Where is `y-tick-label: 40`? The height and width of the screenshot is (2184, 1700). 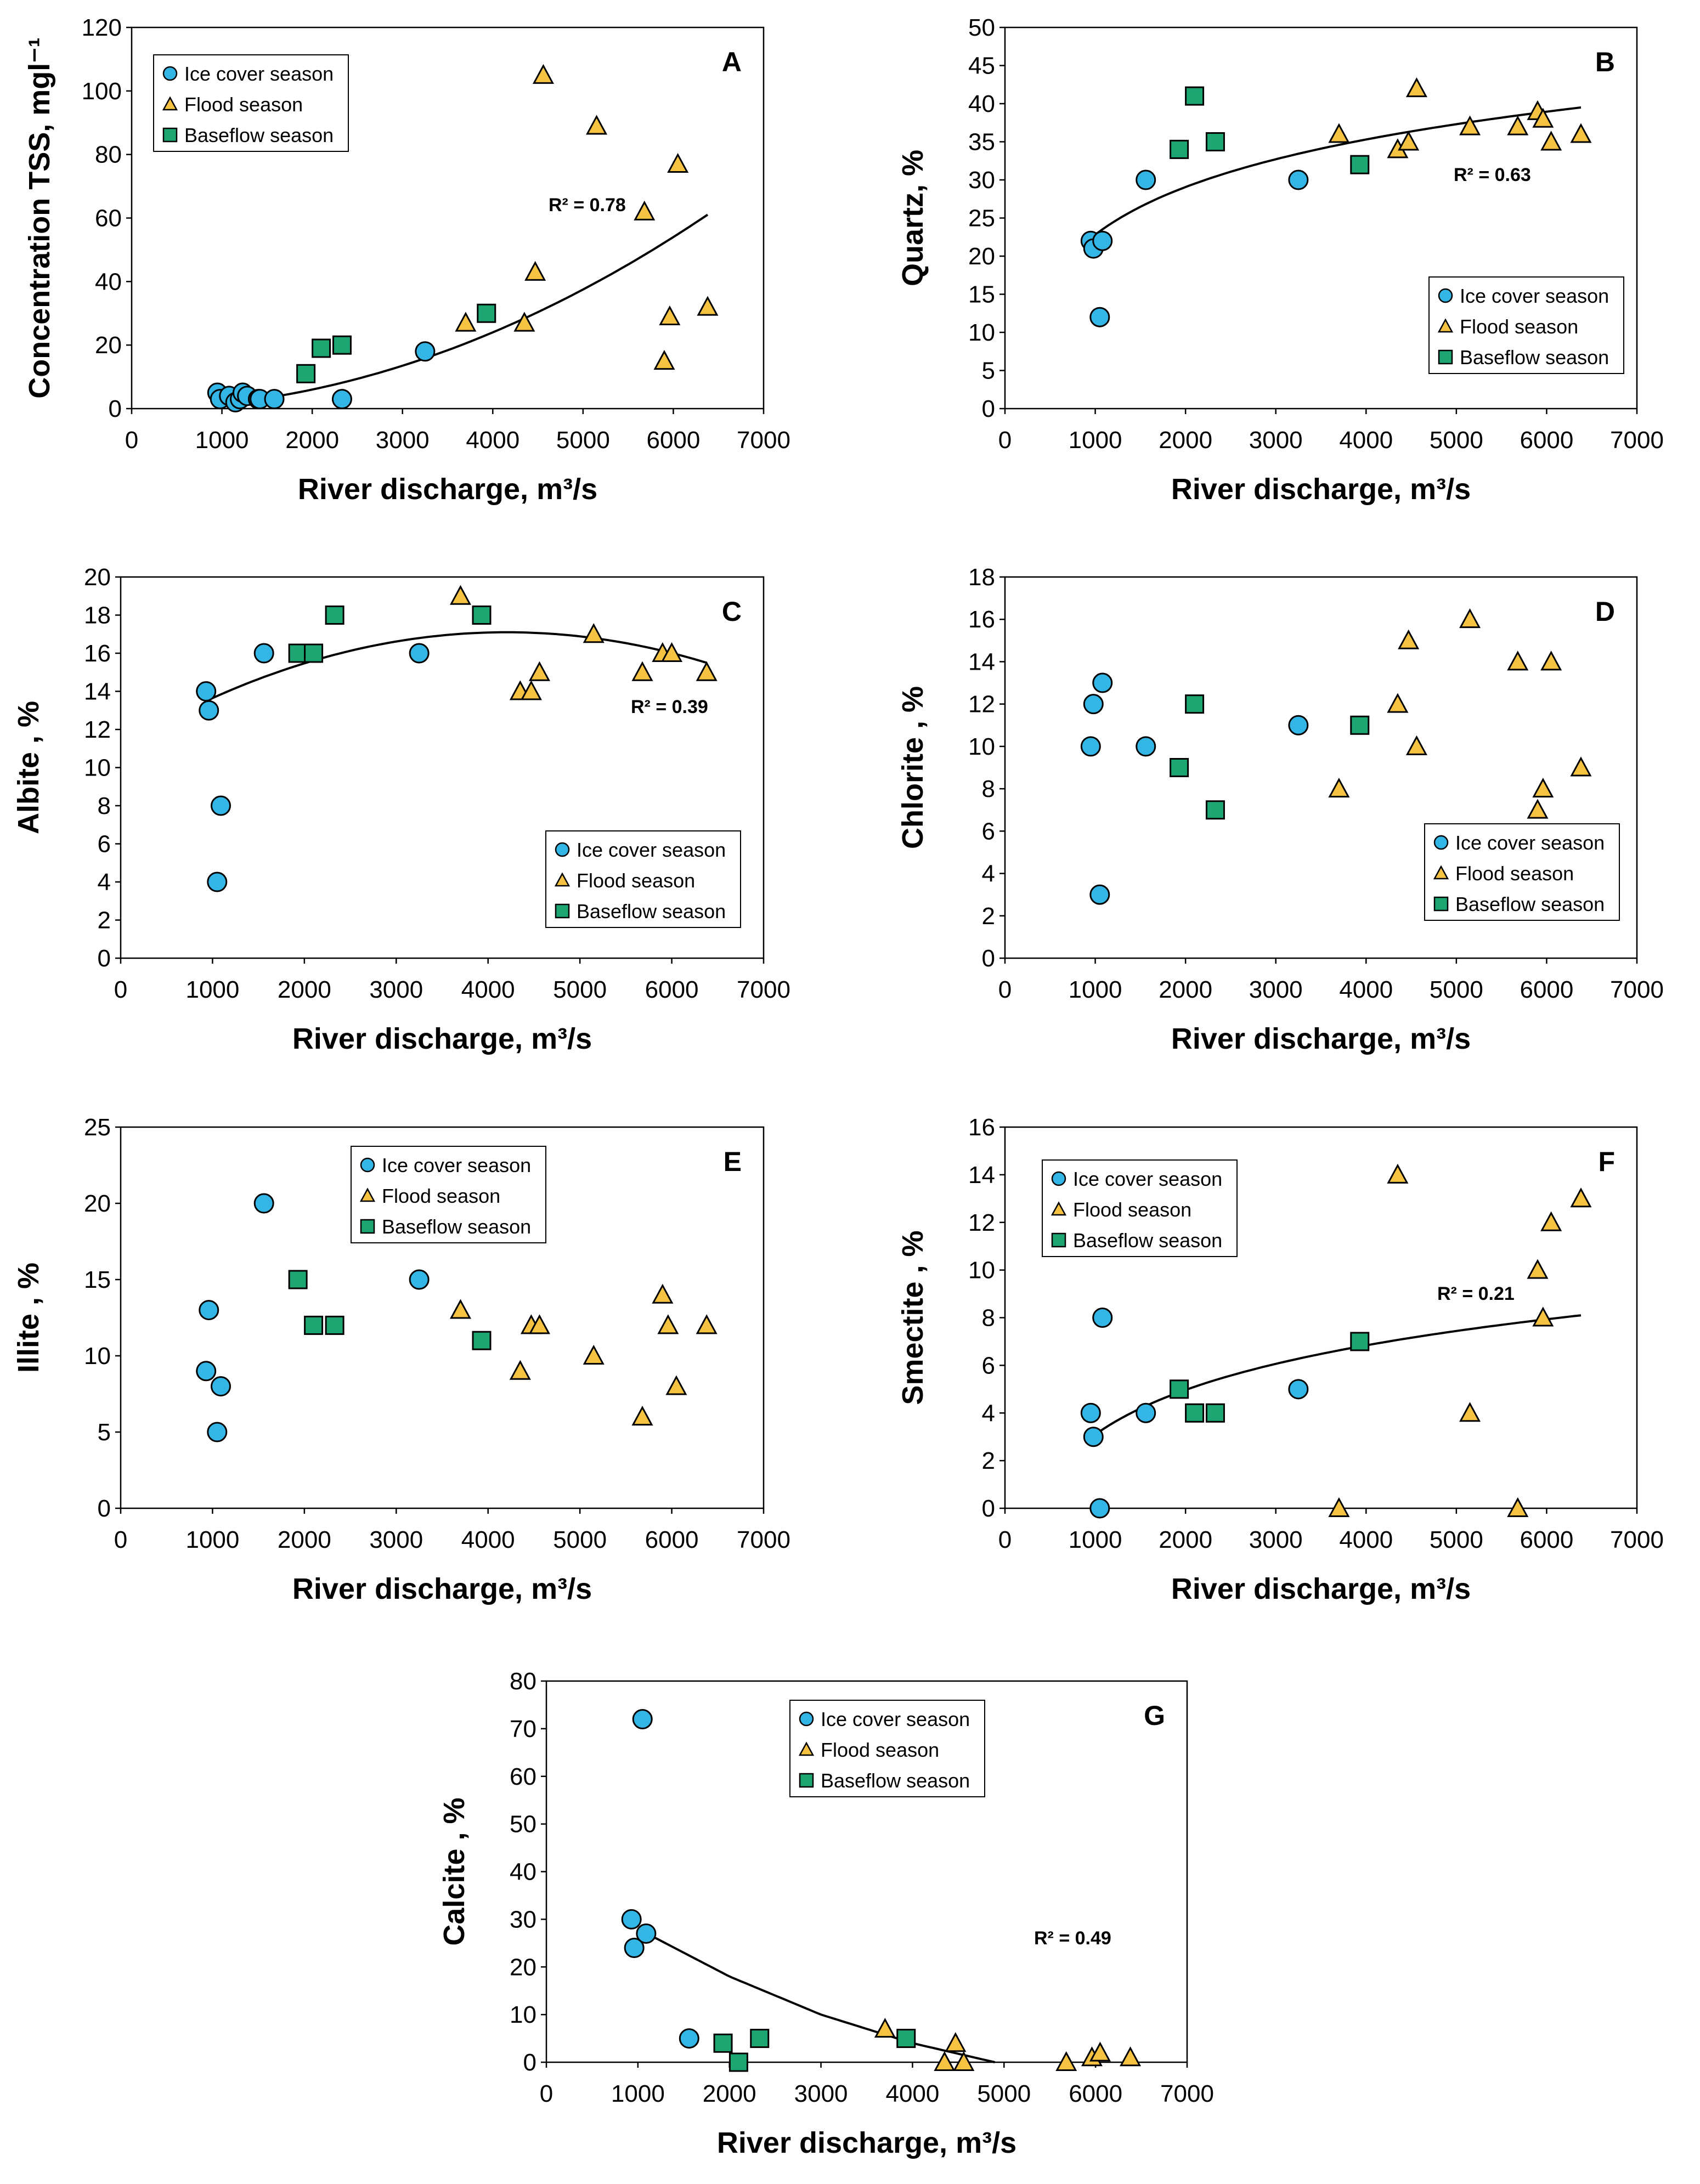 y-tick-label: 40 is located at coordinates (523, 1873).